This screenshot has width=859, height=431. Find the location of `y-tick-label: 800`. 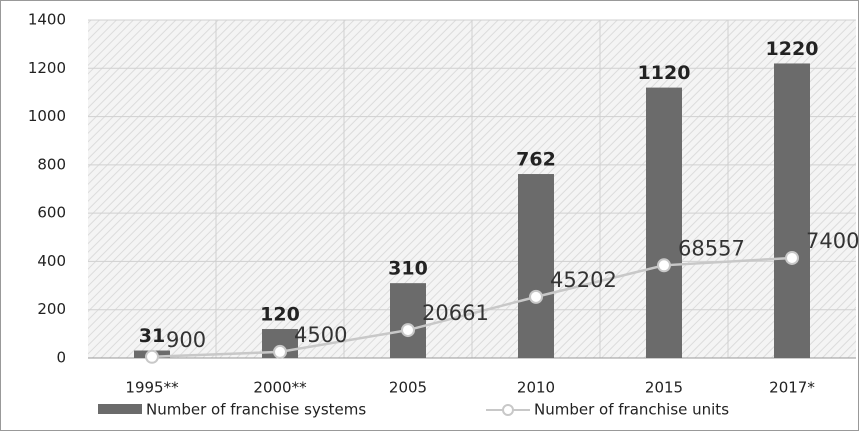

y-tick-label: 800 is located at coordinates (51, 164).